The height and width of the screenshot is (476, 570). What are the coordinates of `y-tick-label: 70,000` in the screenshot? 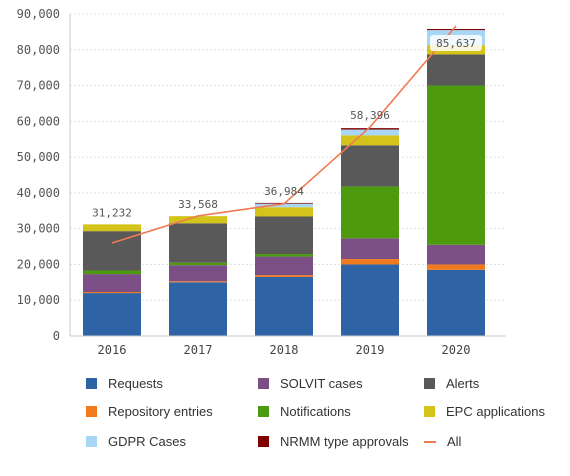 It's located at (38, 86).